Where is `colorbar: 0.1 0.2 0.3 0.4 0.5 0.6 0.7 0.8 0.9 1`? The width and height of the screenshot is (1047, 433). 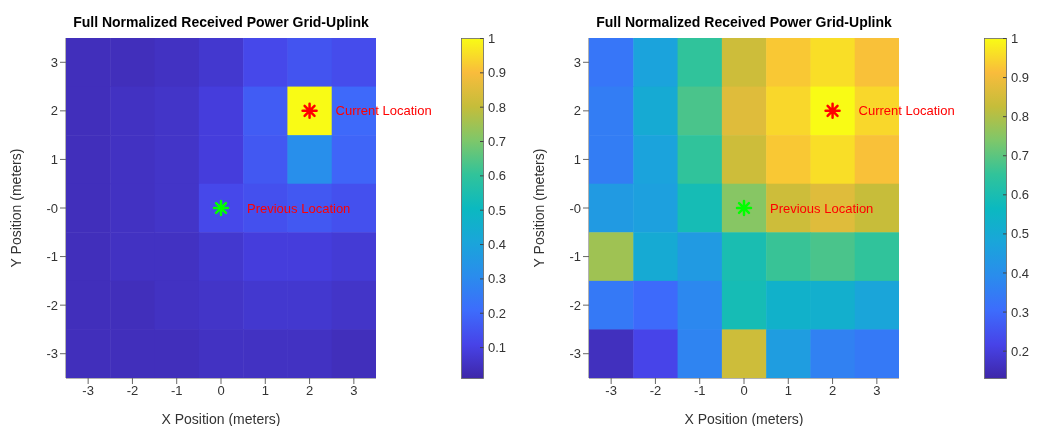
colorbar: 0.1 0.2 0.3 0.4 0.5 0.6 0.7 0.8 0.9 1 is located at coordinates (496, 208).